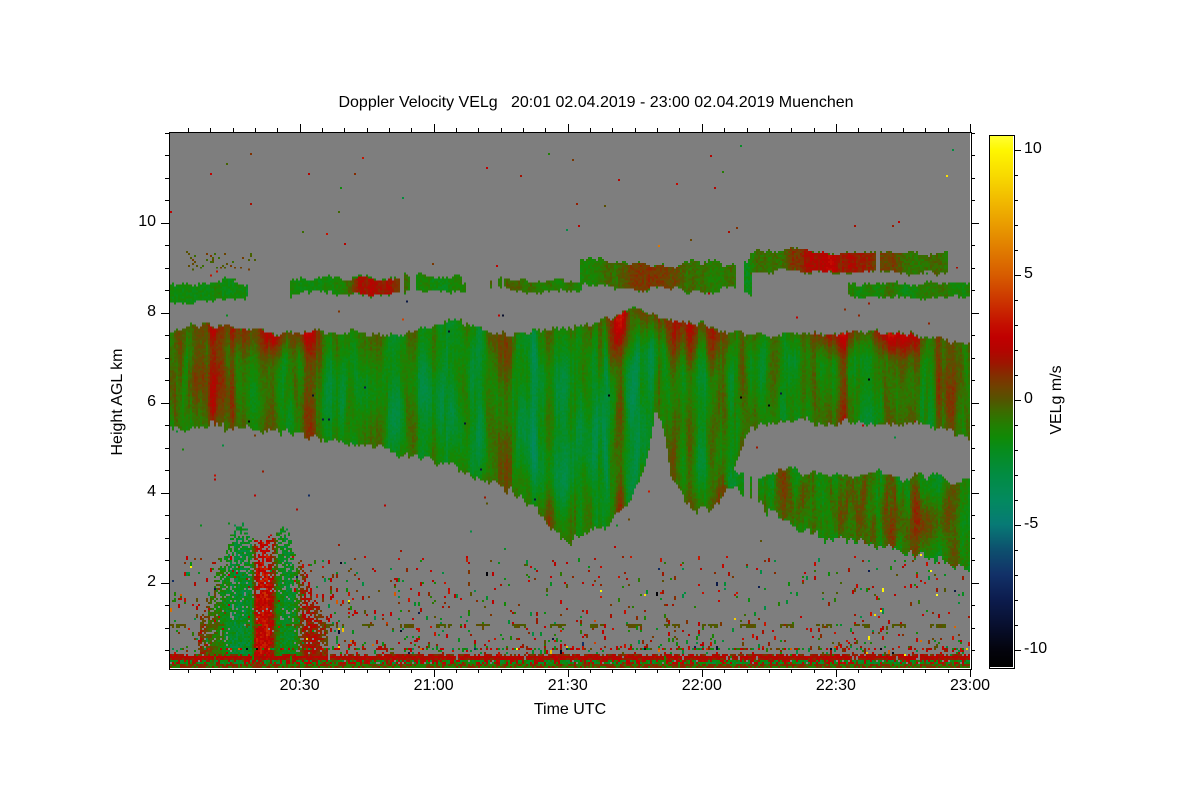 The image size is (1200, 800). I want to click on y-axis-title: Height AGL km, so click(117, 402).